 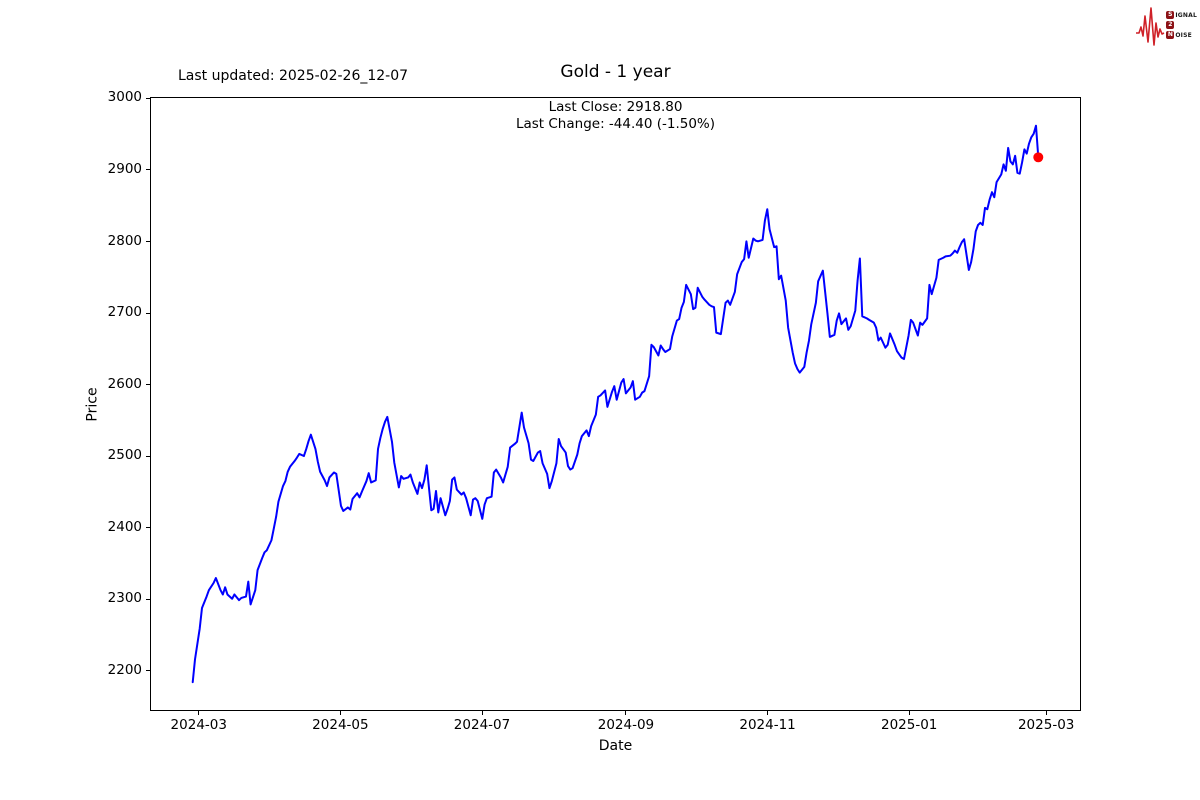 I want to click on x-tick-label: 2025-01, so click(x=909, y=725).